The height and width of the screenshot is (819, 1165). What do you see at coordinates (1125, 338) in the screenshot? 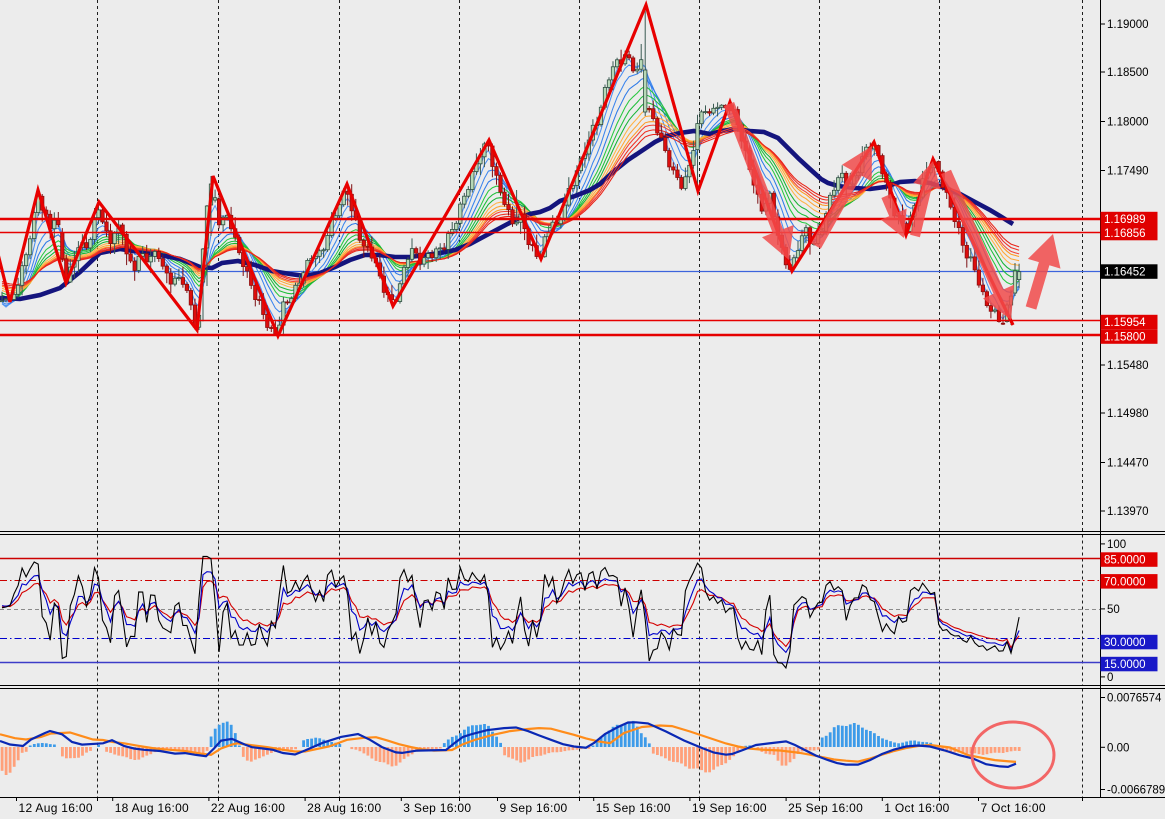
I see `svg-text: 1.15800` at bounding box center [1125, 338].